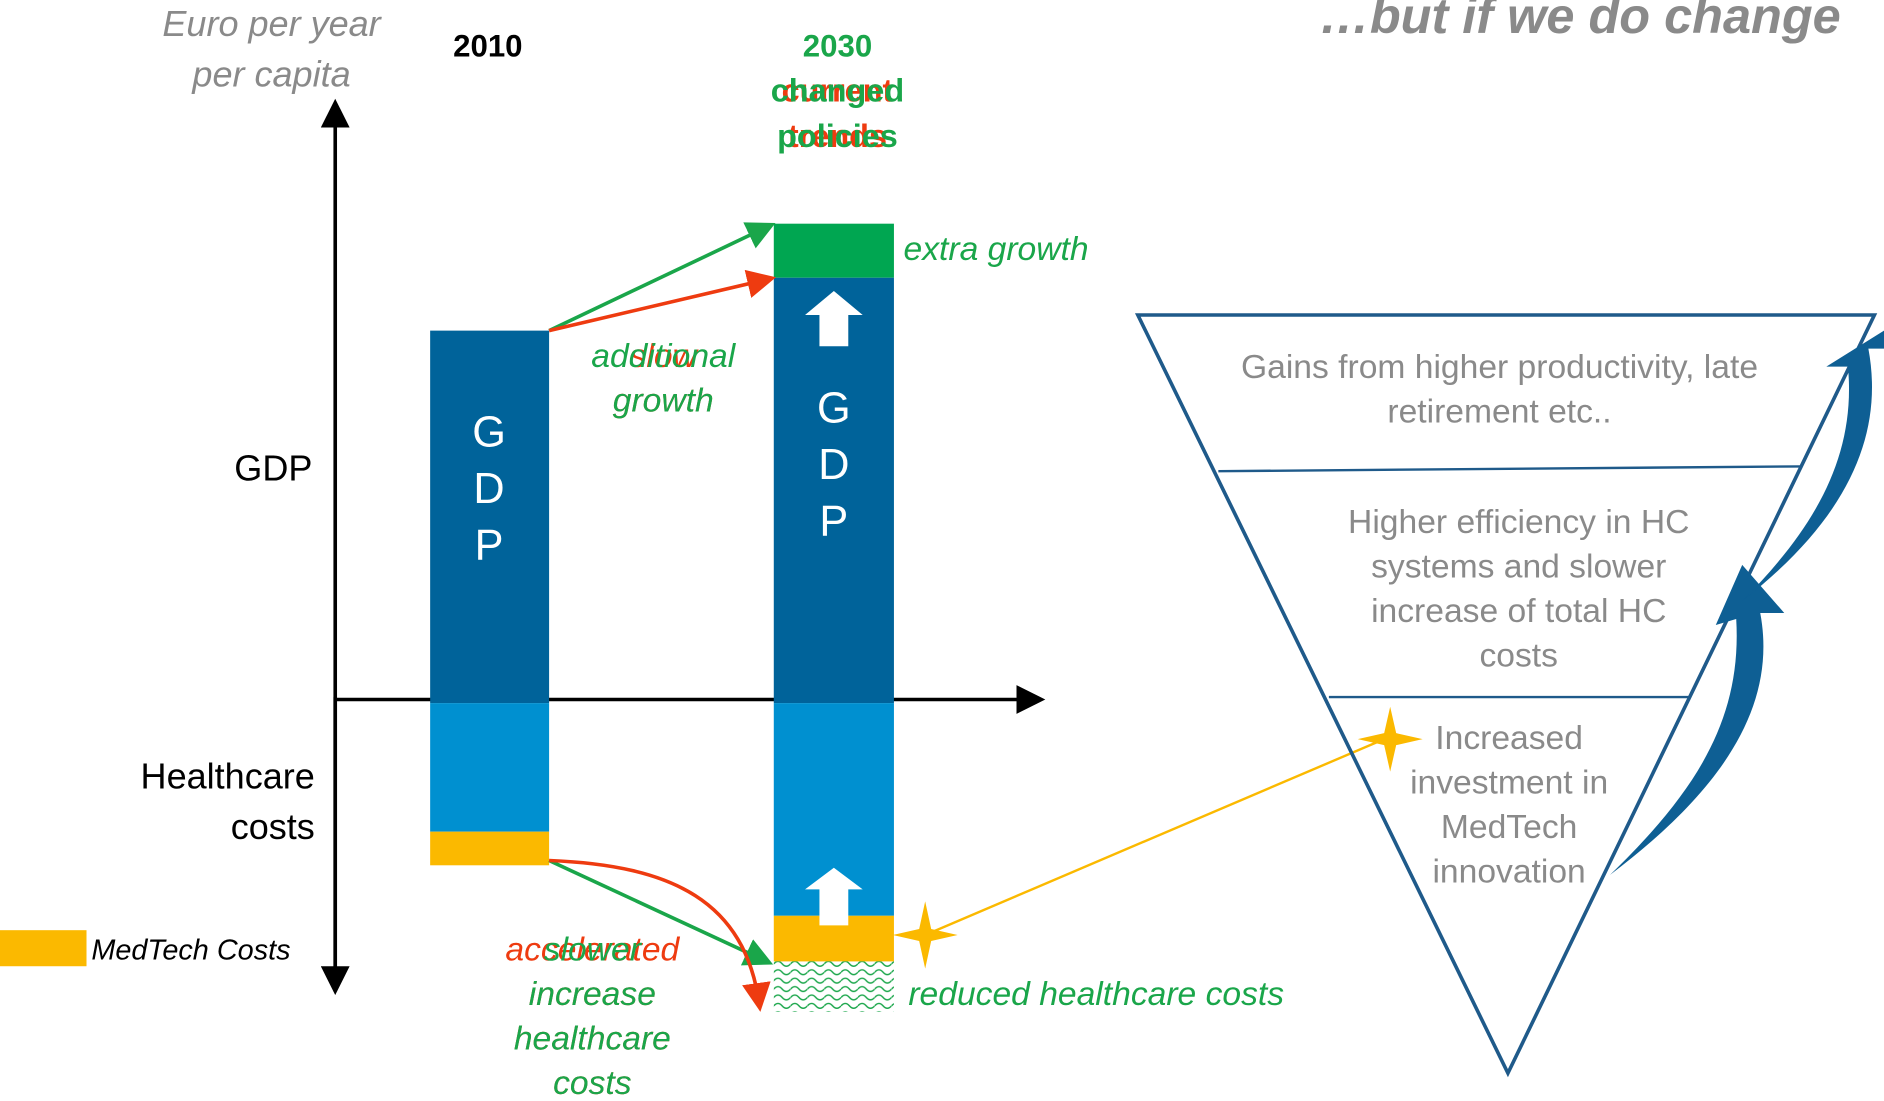 The width and height of the screenshot is (1884, 1101). Describe the element at coordinates (592, 1039) in the screenshot. I see `annotation: healthcare` at that location.